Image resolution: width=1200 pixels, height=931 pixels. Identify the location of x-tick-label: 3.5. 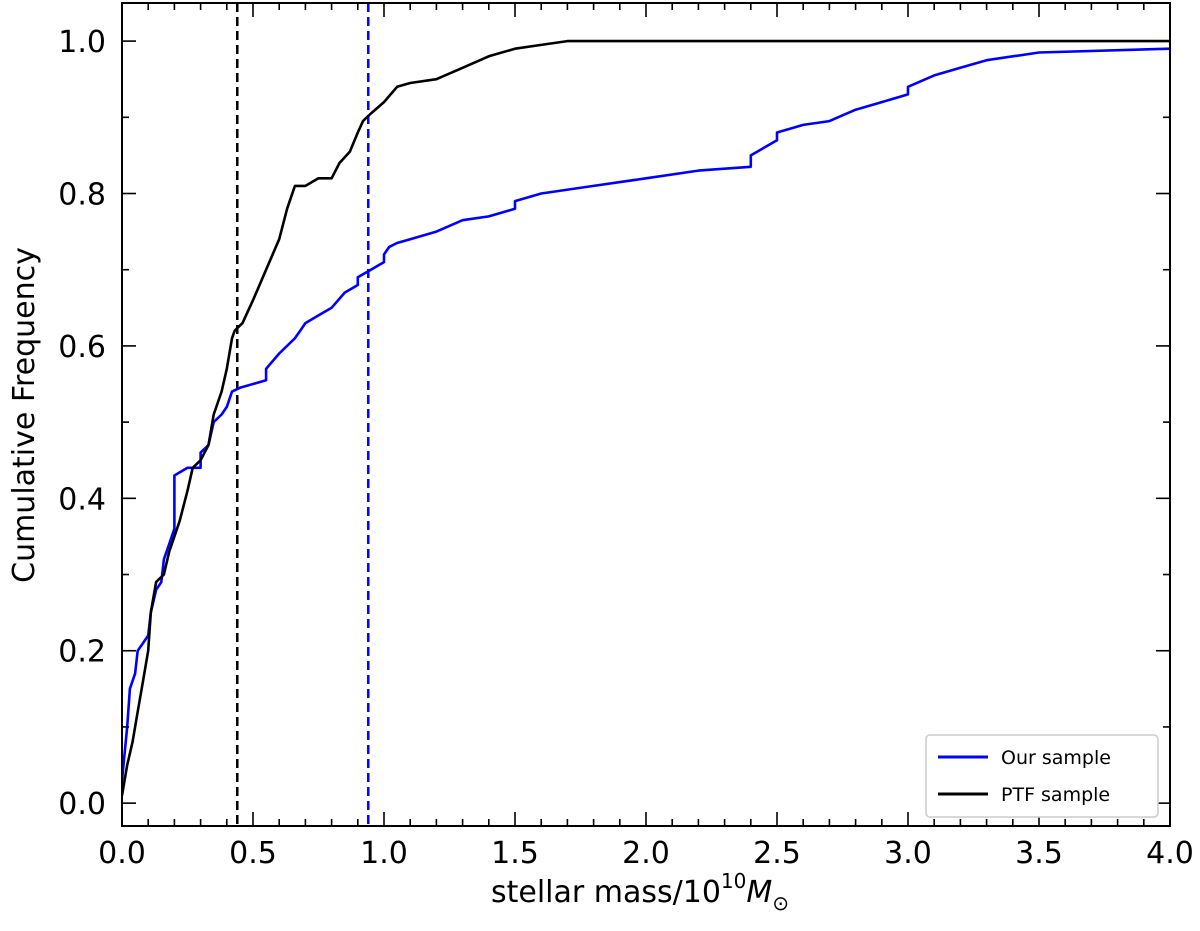
(1039, 853).